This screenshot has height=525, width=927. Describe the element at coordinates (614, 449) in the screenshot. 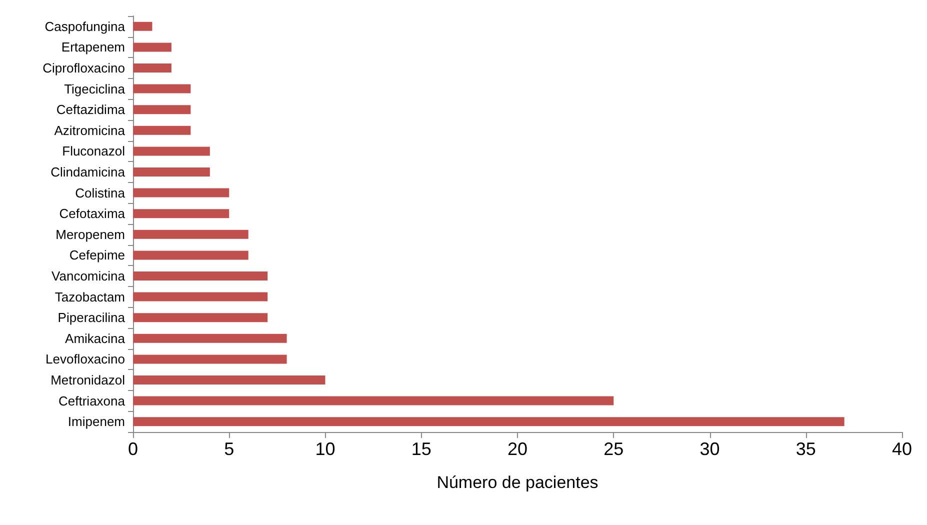

I see `x-tick-label: 25` at that location.